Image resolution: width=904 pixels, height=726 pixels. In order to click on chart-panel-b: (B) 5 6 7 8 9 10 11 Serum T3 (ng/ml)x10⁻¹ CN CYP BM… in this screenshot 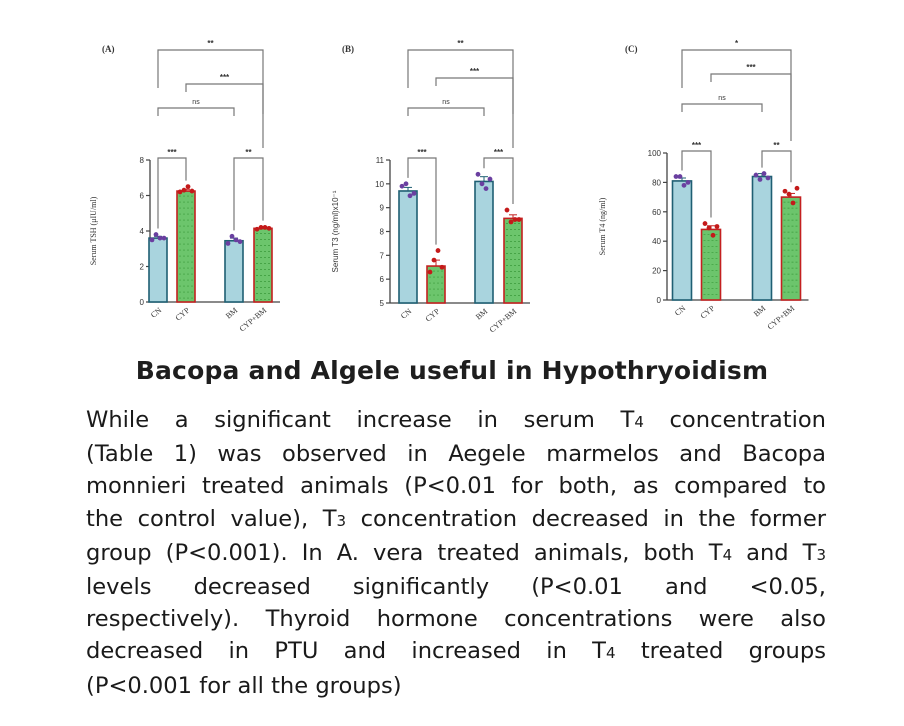, I will do `click(430, 186)`.